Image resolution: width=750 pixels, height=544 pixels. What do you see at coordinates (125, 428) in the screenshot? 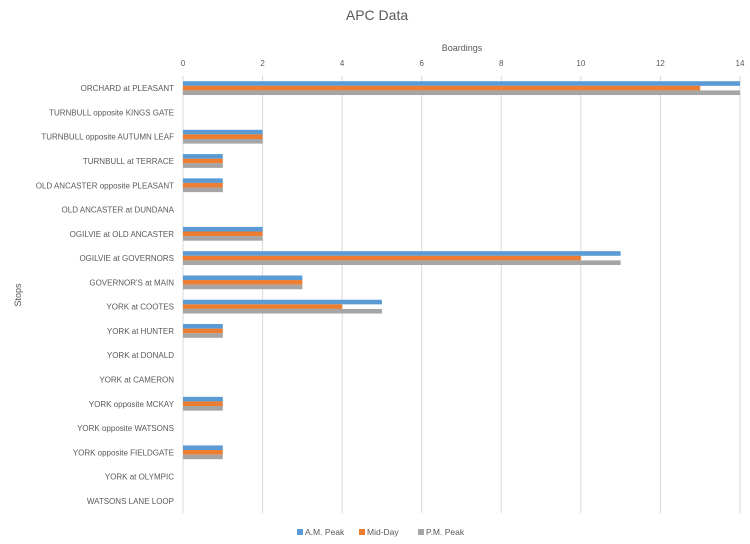
I see `category-label: YORK opposite WATSONS` at bounding box center [125, 428].